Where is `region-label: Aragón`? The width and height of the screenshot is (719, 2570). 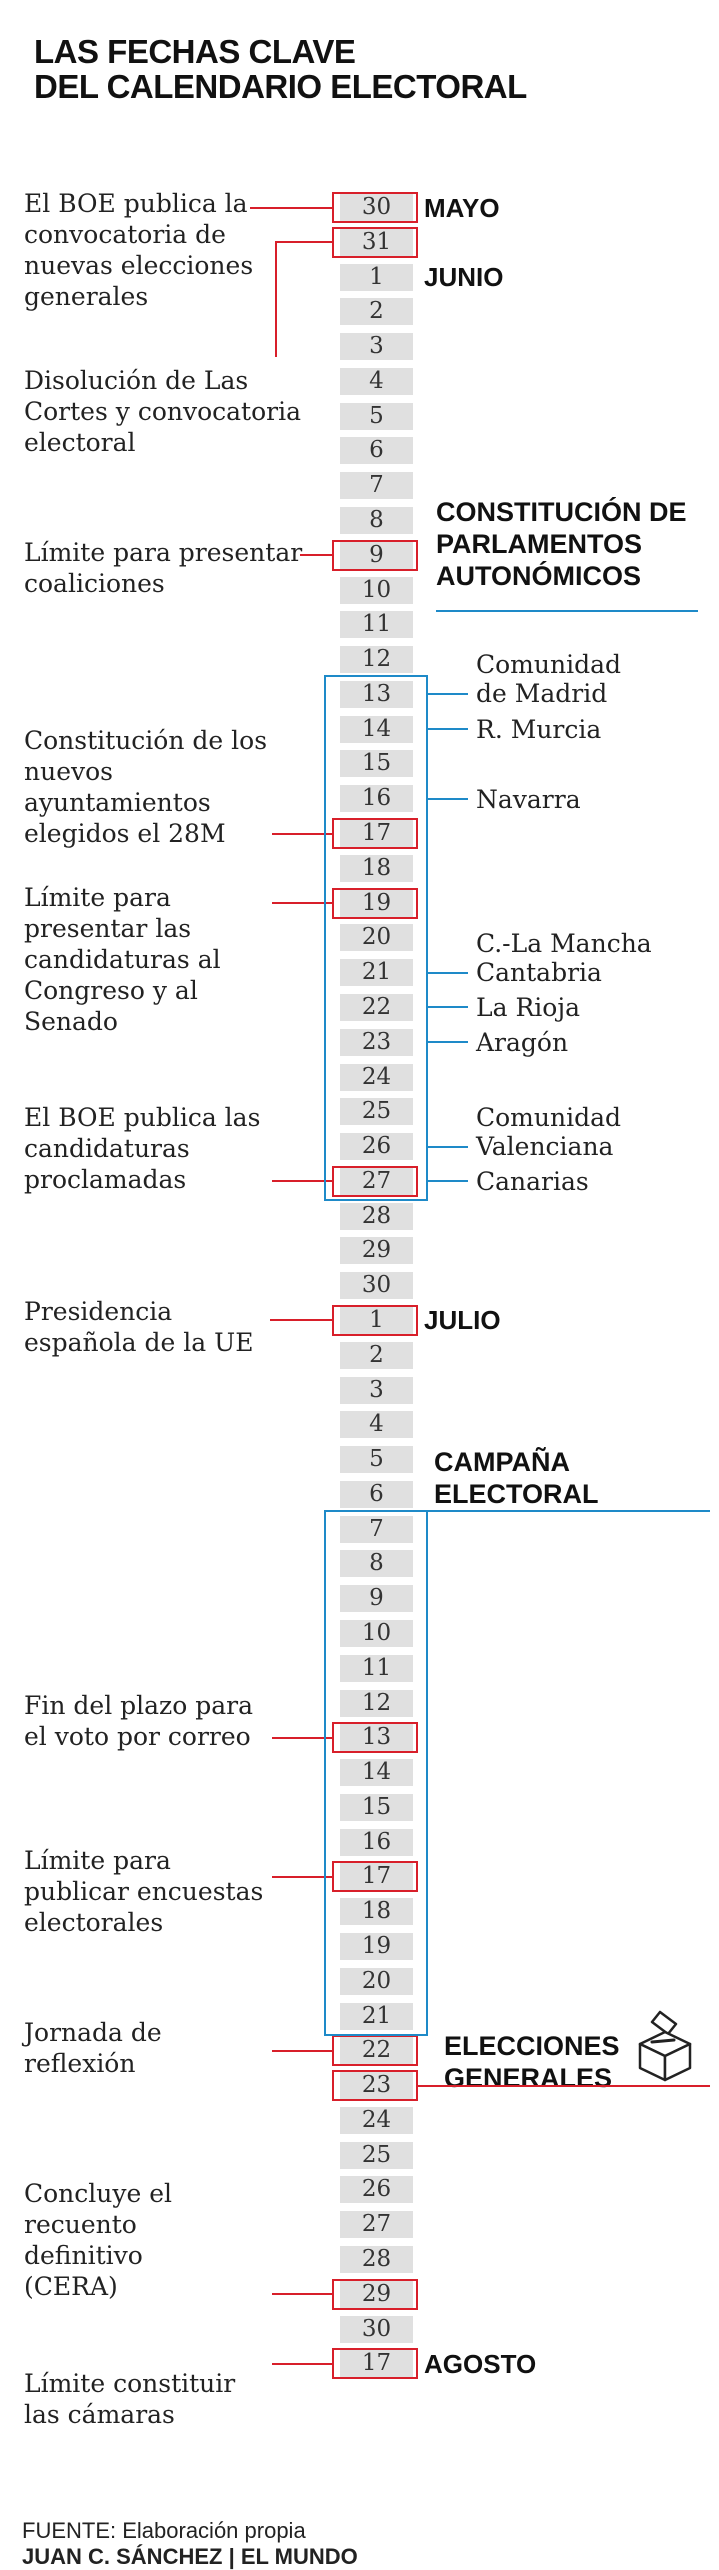 region-label: Aragón is located at coordinates (522, 1043).